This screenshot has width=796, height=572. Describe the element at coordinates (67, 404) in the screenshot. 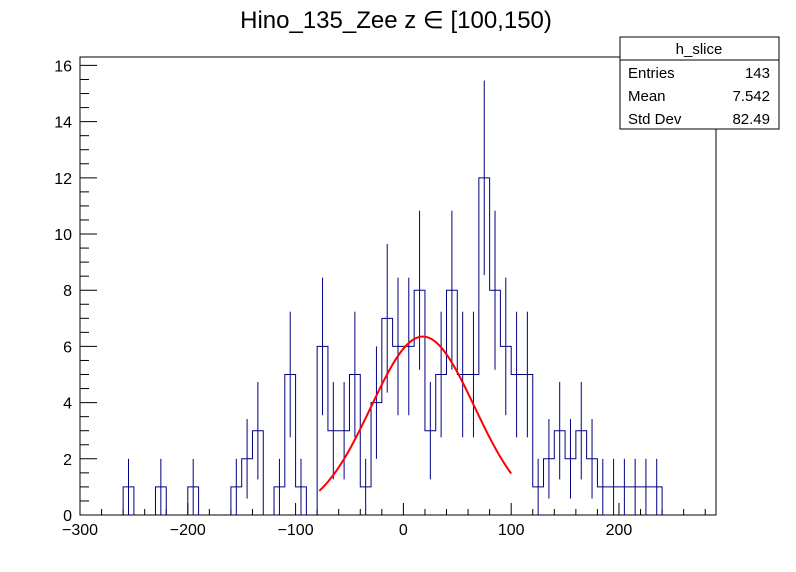

I see `y-tick-label: 4` at that location.